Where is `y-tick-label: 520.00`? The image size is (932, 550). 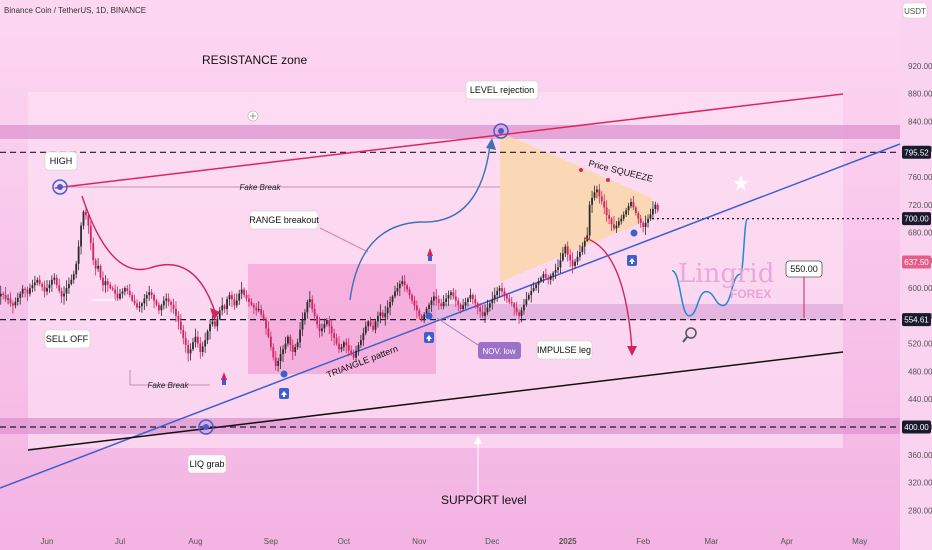
y-tick-label: 520.00 is located at coordinates (920, 344).